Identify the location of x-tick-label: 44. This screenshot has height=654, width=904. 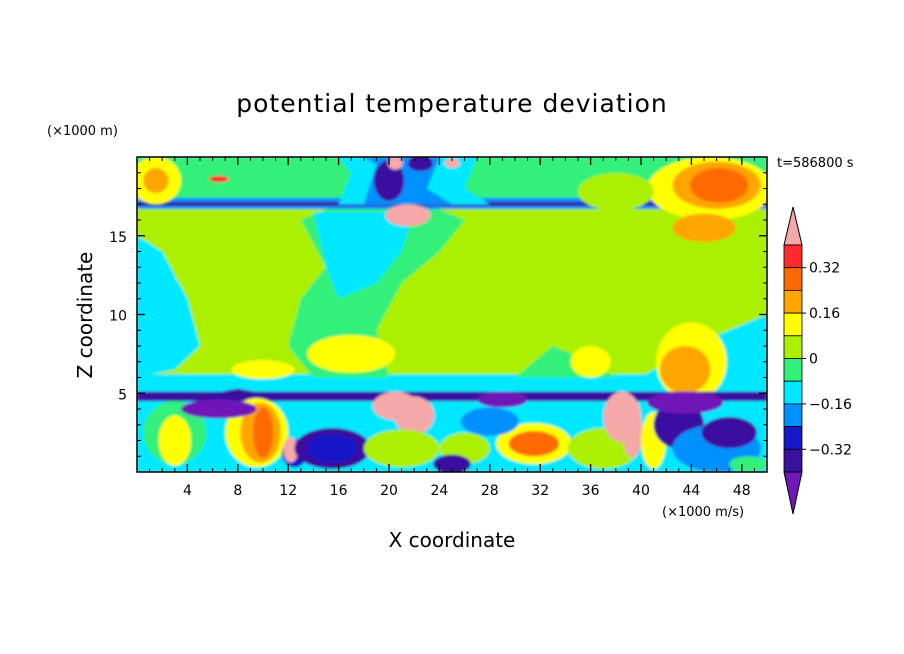
(691, 491).